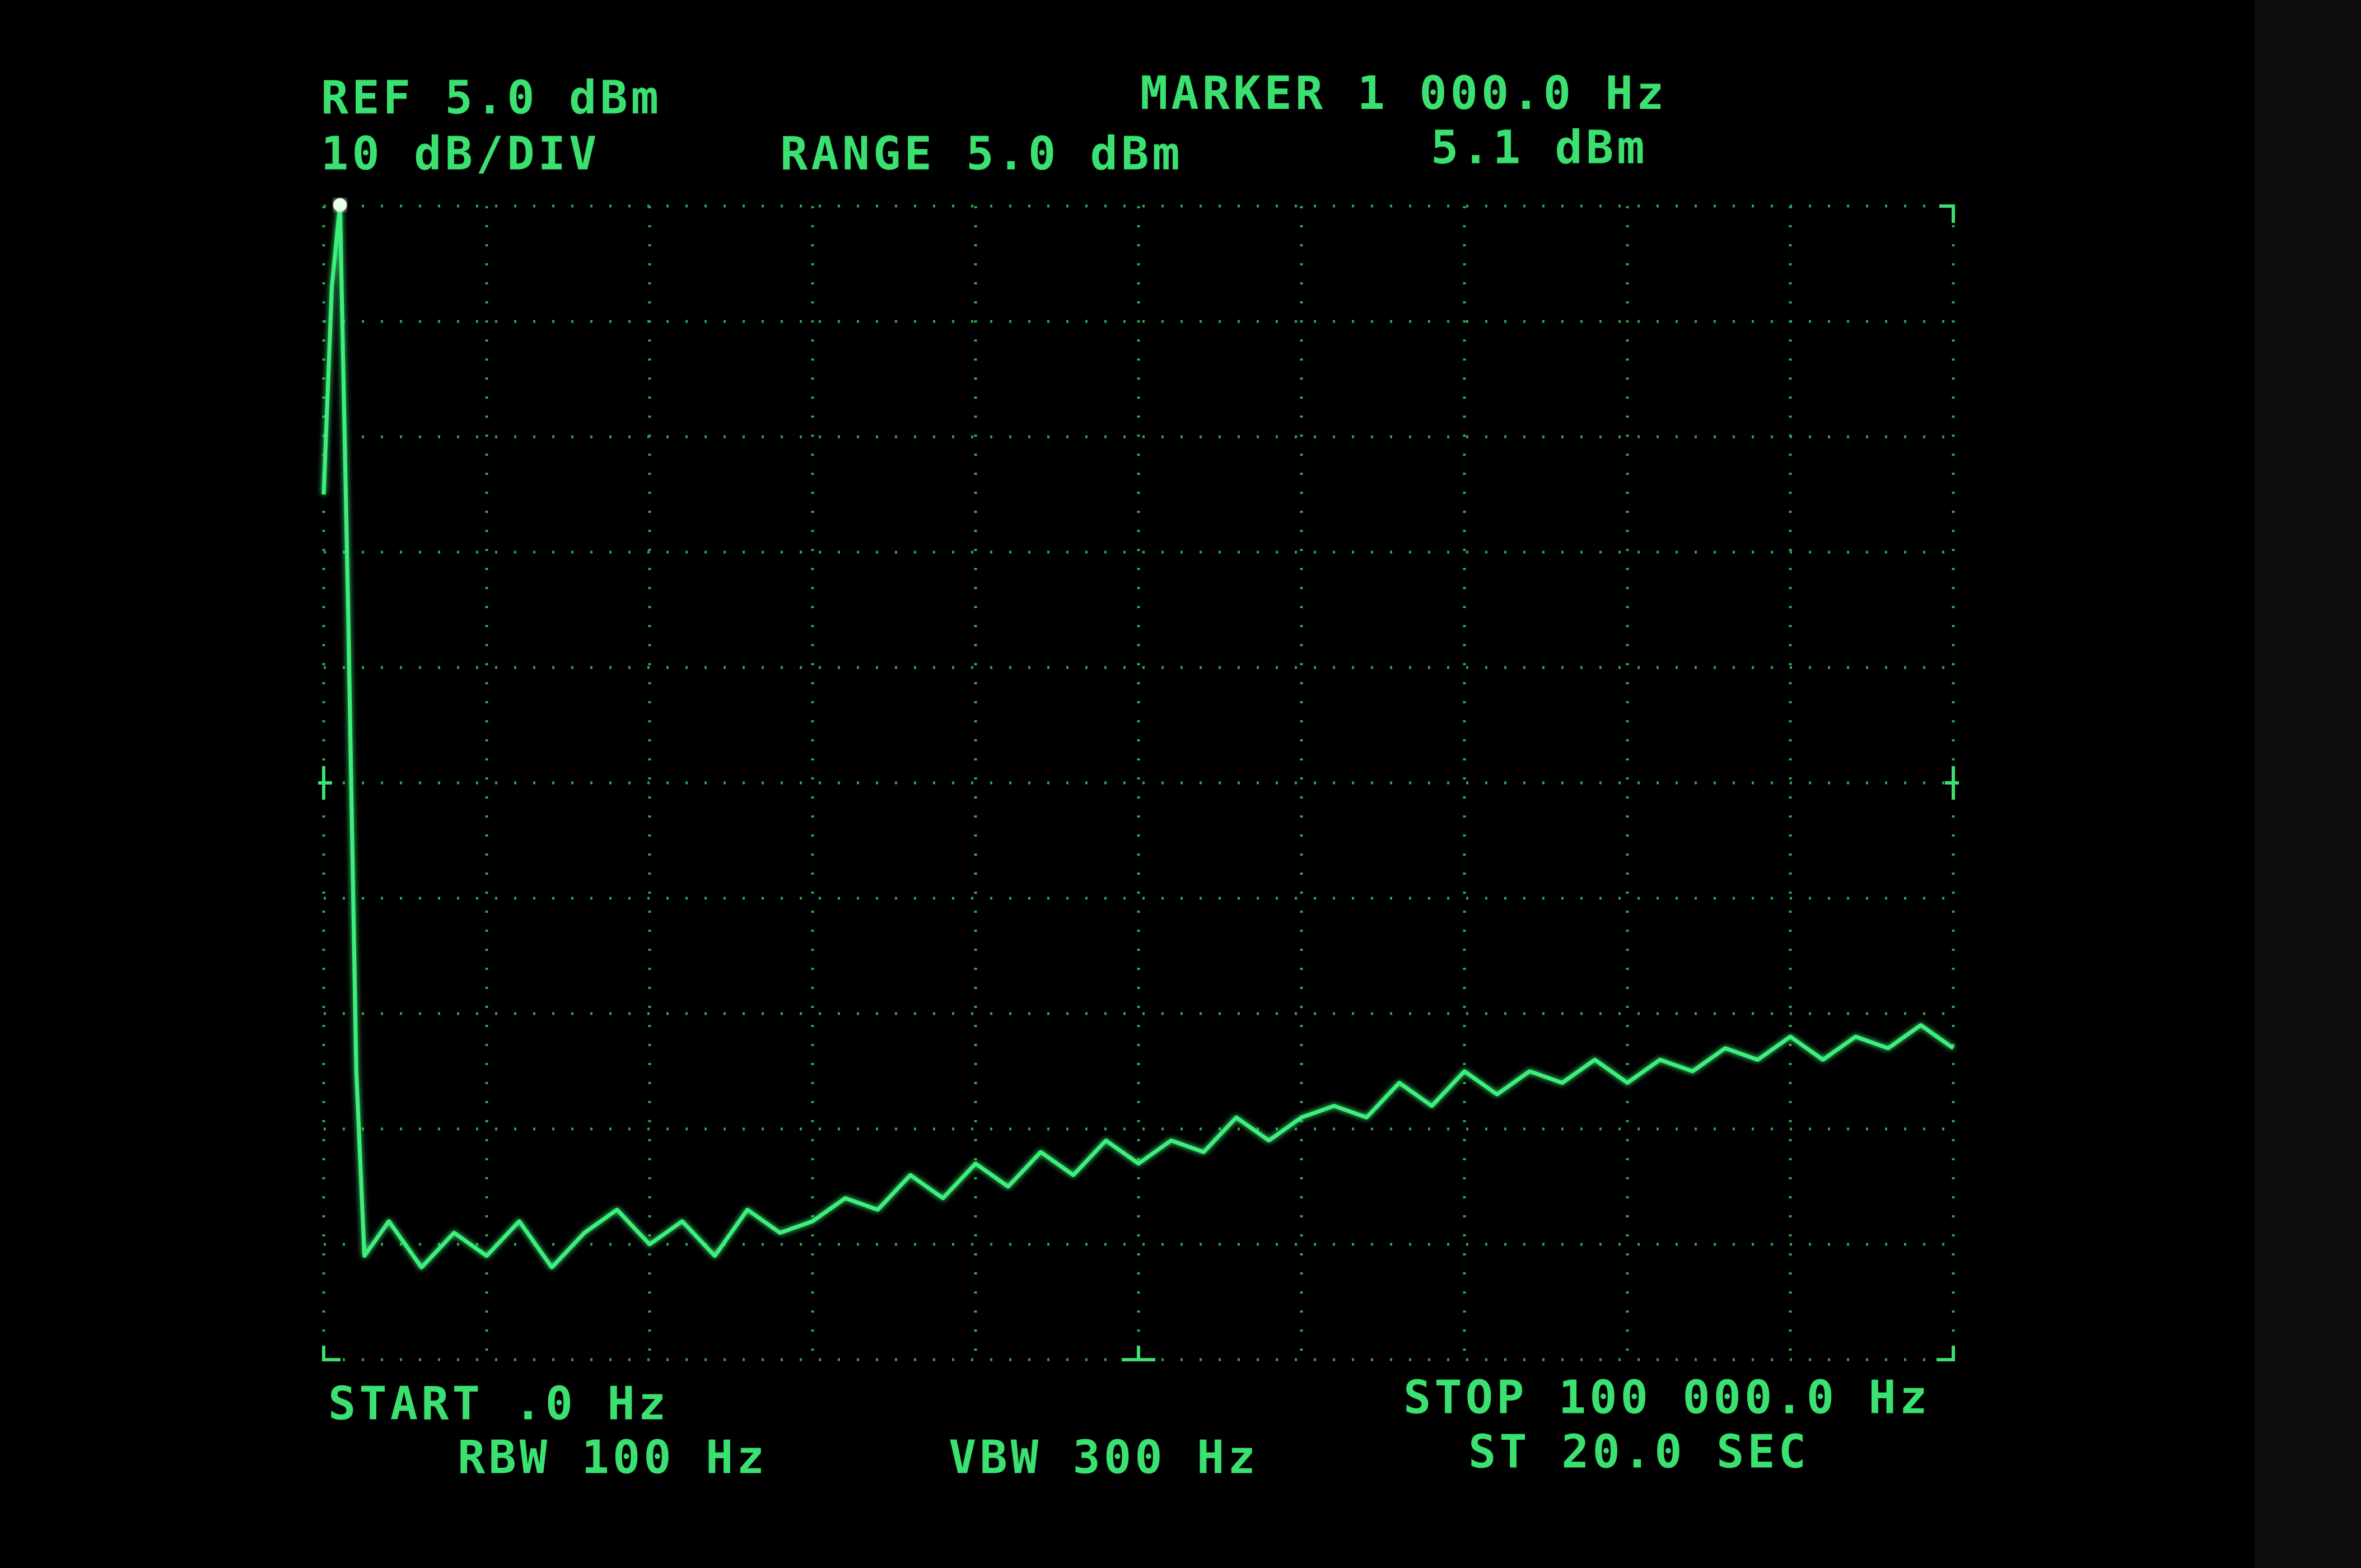  Describe the element at coordinates (2308, 784) in the screenshot. I see `bezel` at that location.